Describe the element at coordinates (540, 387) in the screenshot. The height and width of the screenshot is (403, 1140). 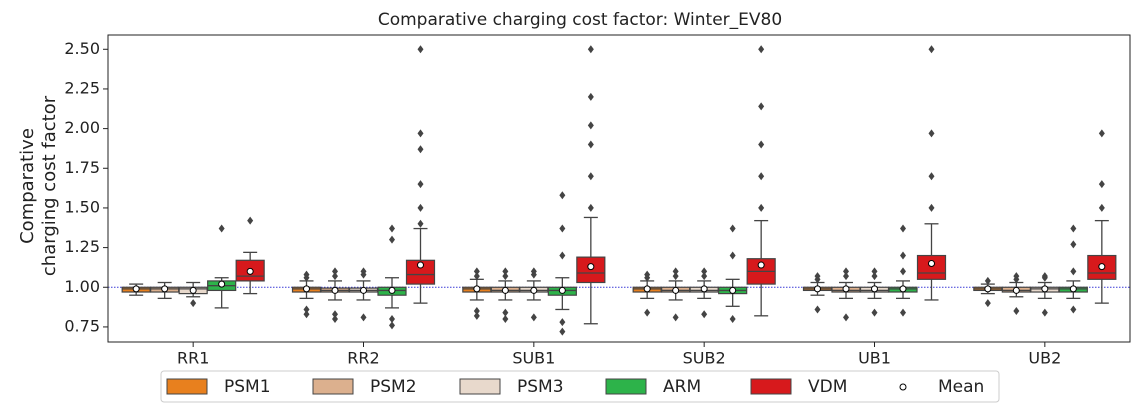
I see `legend-label: PSM3` at that location.